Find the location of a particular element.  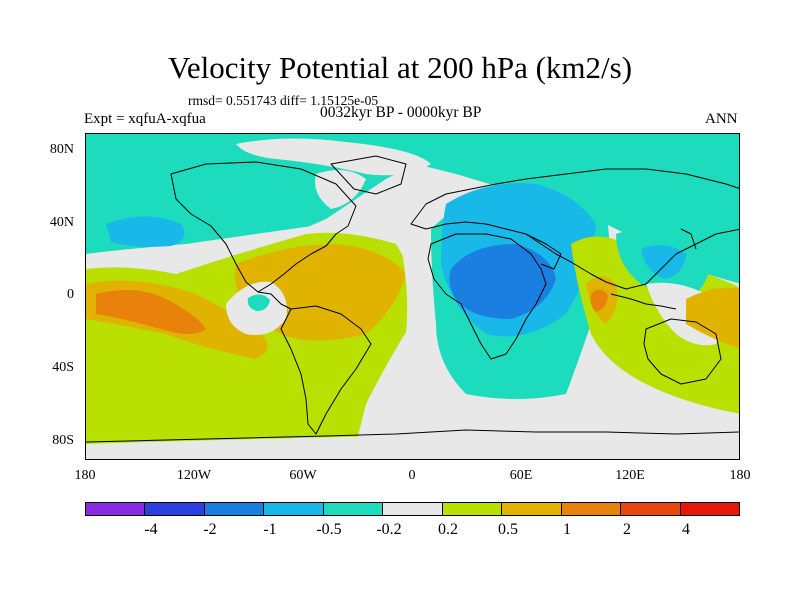

field-dateline-positive-light is located at coordinates (712, 318).